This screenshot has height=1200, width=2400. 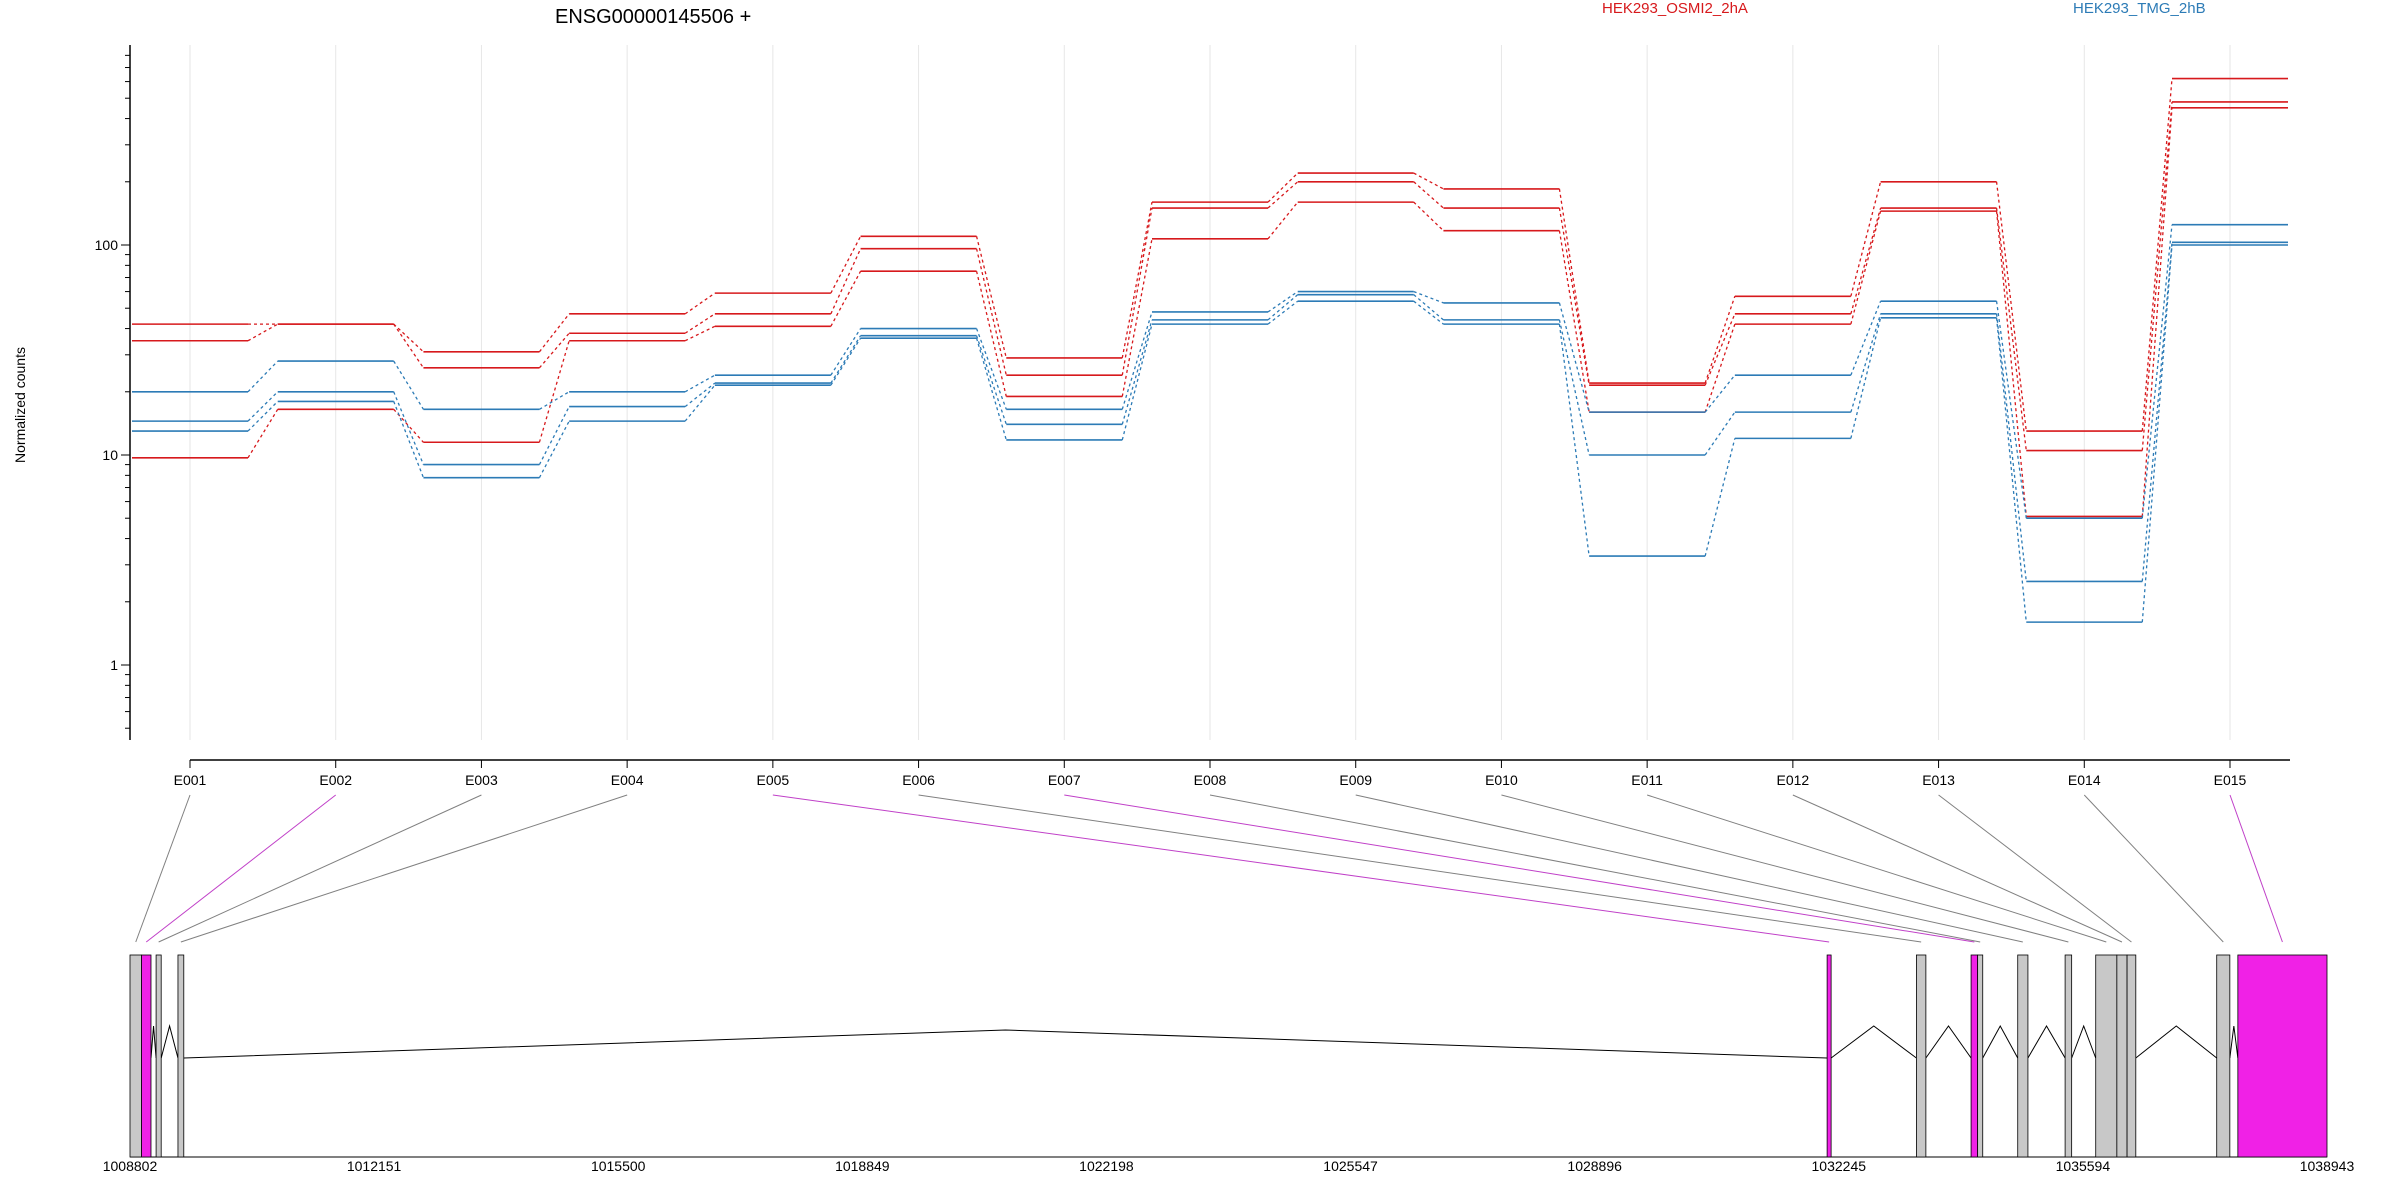 I want to click on coordinate-label: 1038943, so click(x=2327, y=1166).